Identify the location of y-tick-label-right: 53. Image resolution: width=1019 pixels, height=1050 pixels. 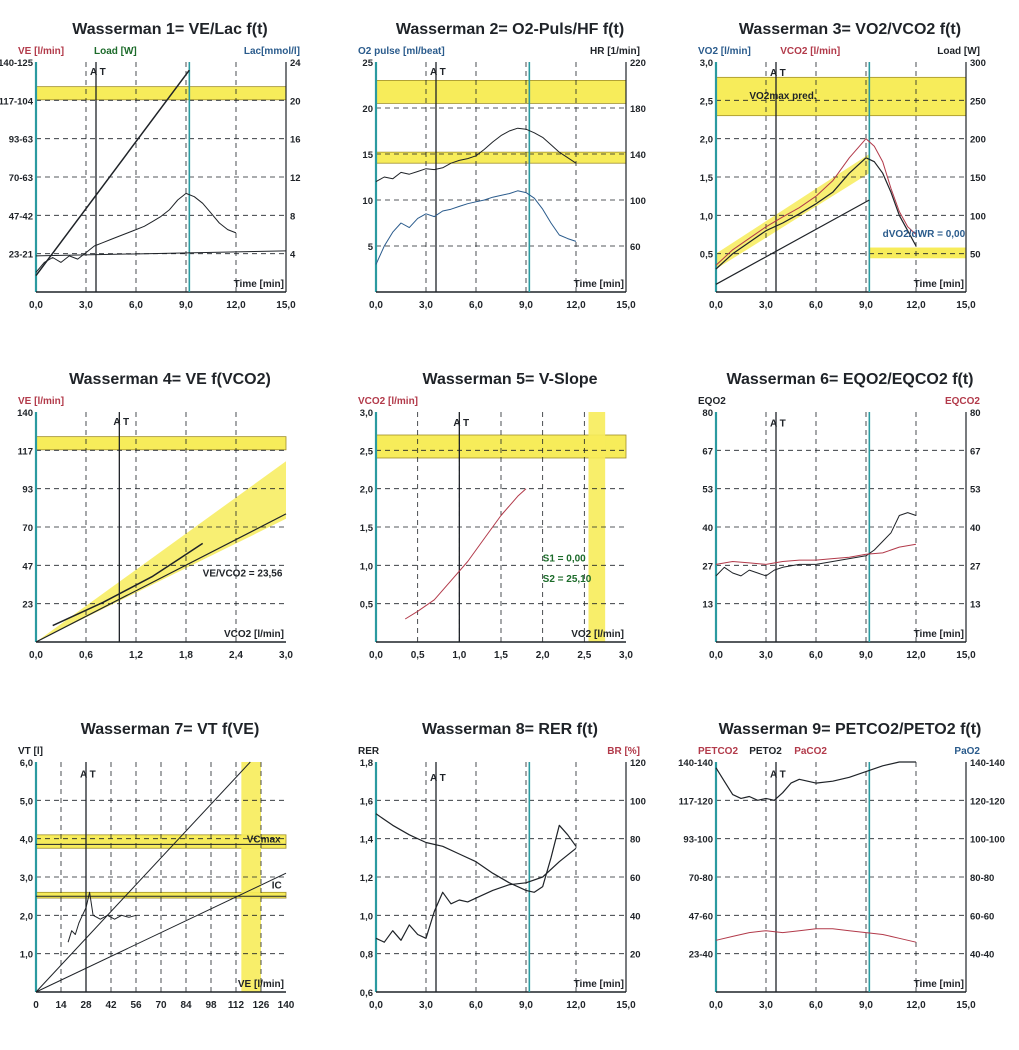
(975, 490).